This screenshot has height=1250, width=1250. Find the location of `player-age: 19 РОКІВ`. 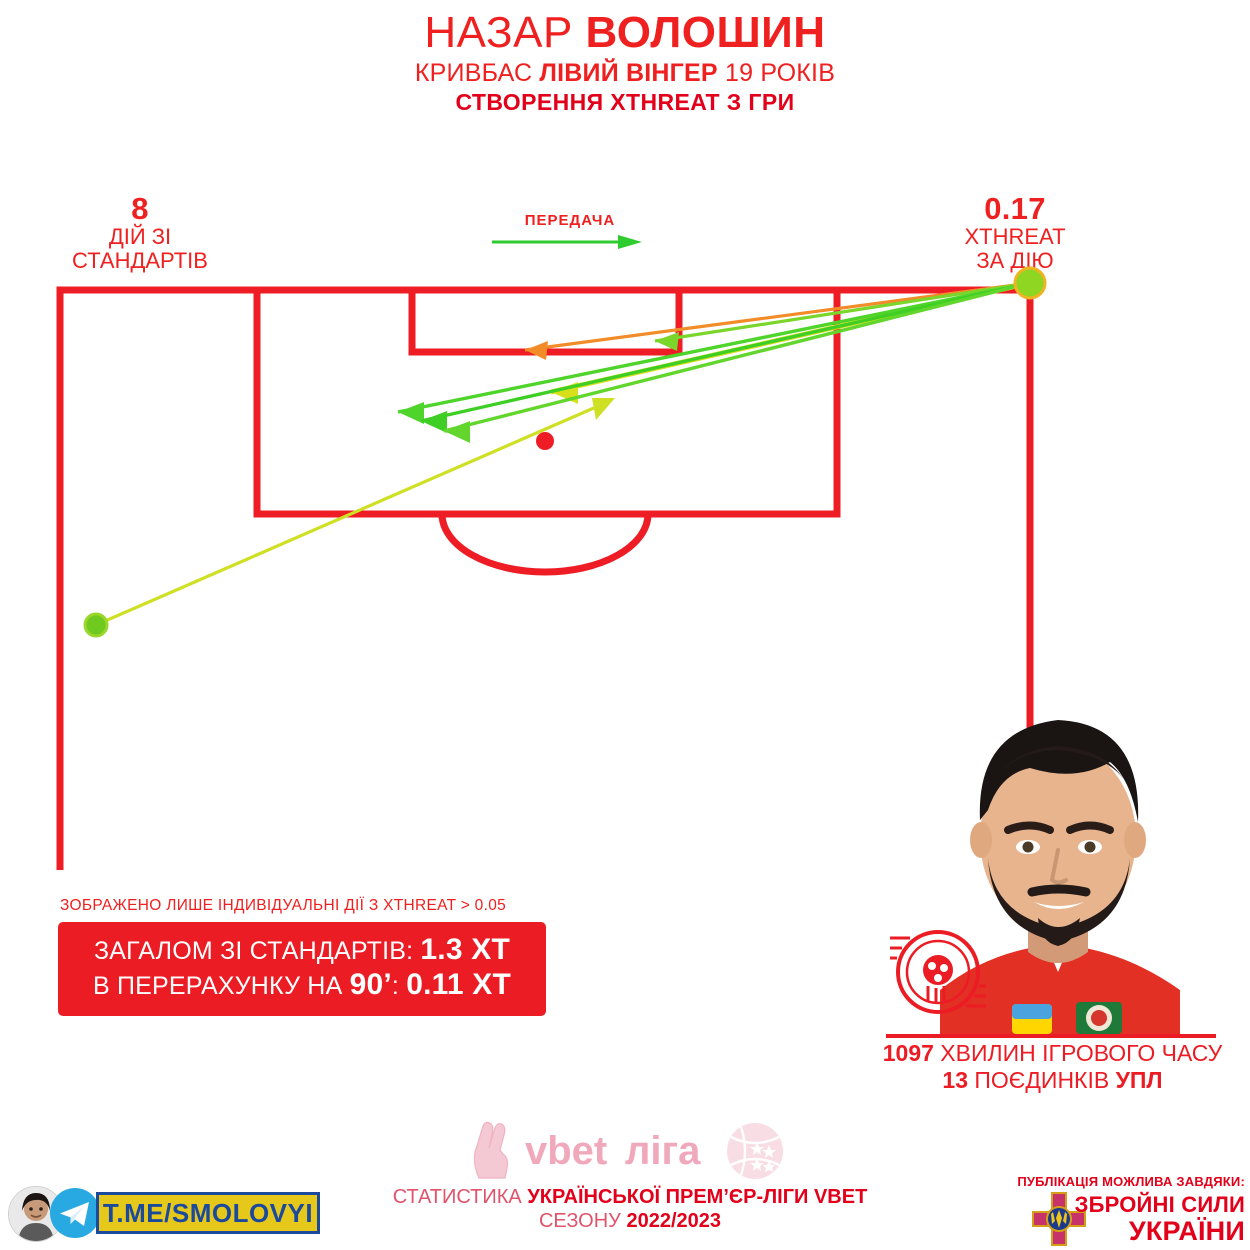

player-age: 19 РОКІВ is located at coordinates (780, 73).